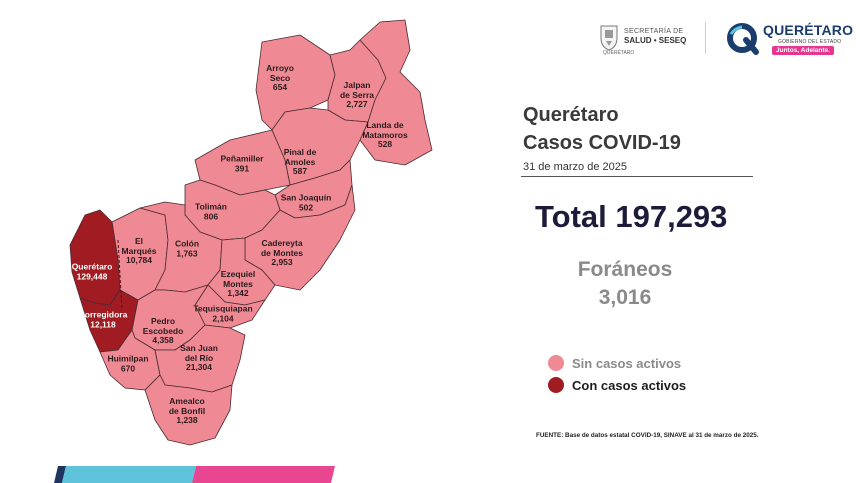 This screenshot has height=483, width=860. I want to click on municipio-name: Montes, so click(238, 283).